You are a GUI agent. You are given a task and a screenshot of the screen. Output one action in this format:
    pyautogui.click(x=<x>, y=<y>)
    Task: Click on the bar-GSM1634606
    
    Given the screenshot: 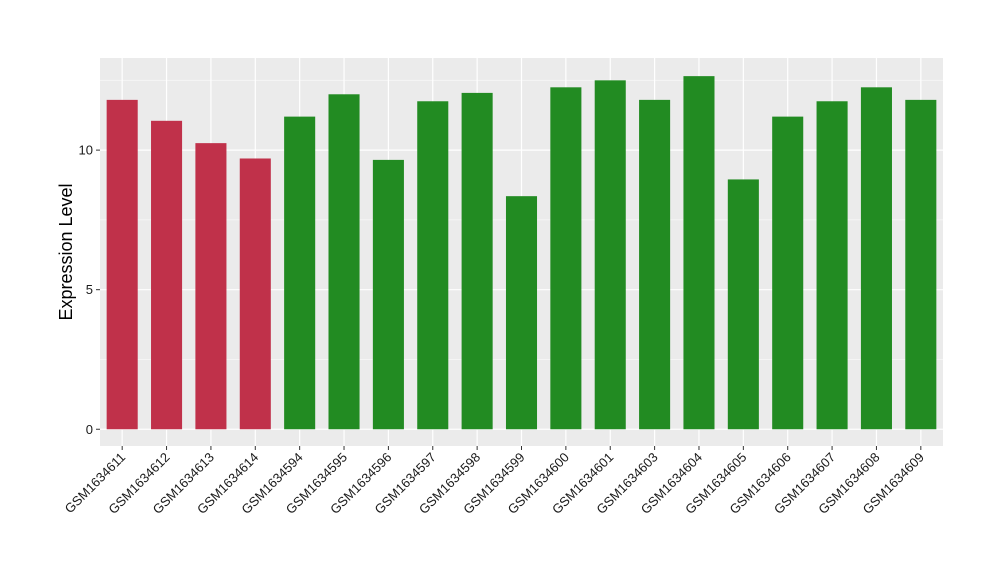 What is the action you would take?
    pyautogui.click(x=788, y=273)
    